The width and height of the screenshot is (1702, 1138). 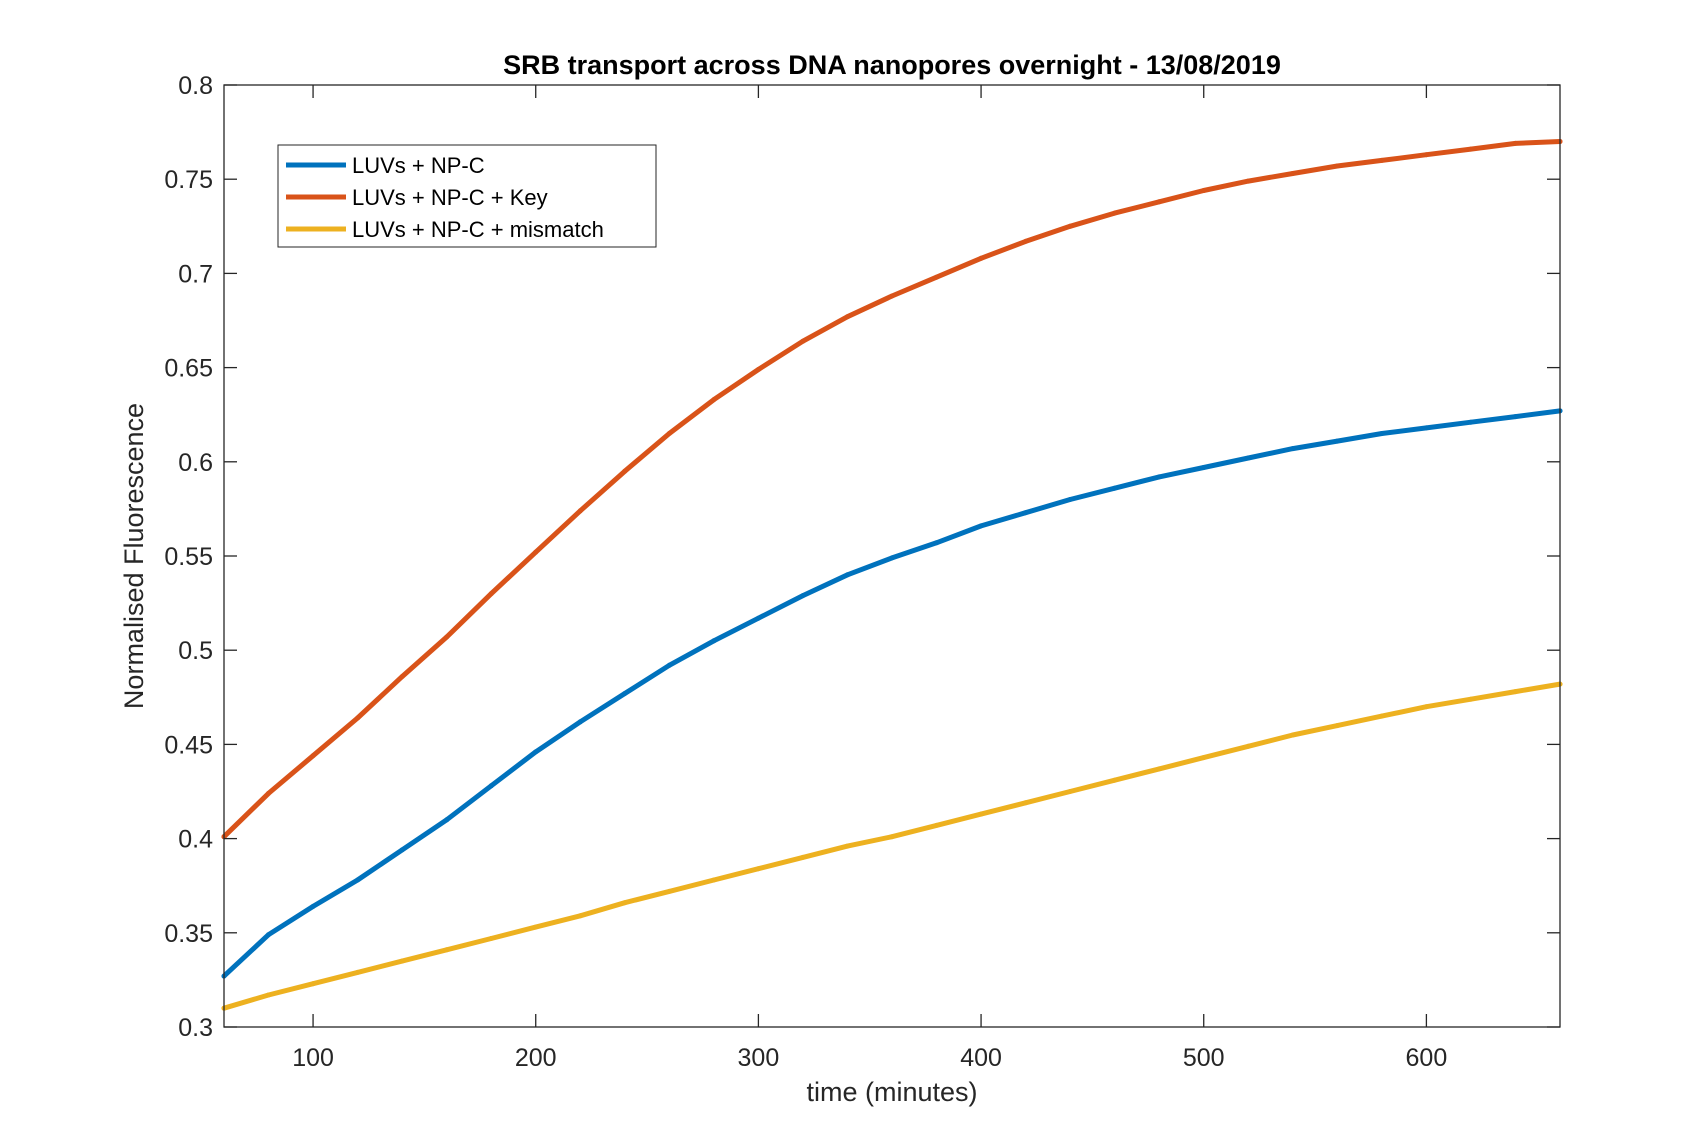 I want to click on x-tick-label: 500, so click(x=1204, y=1058).